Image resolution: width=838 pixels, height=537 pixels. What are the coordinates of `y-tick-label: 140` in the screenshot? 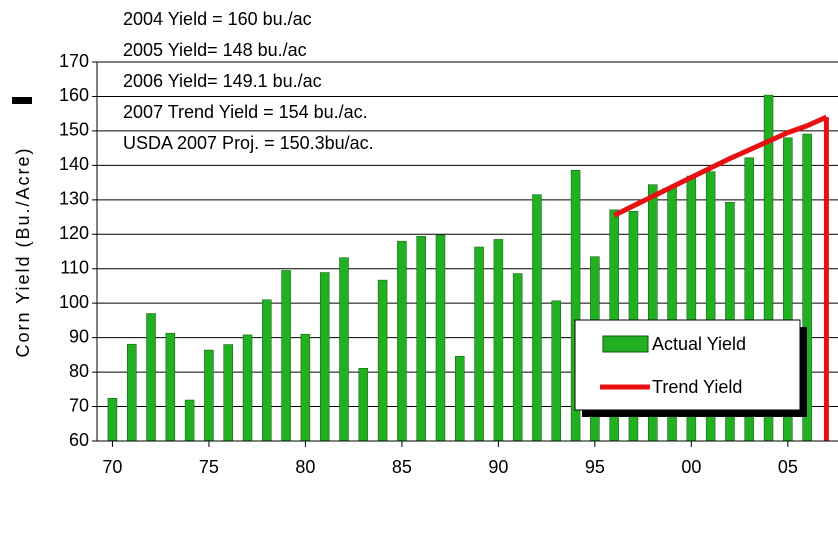 It's located at (74, 164).